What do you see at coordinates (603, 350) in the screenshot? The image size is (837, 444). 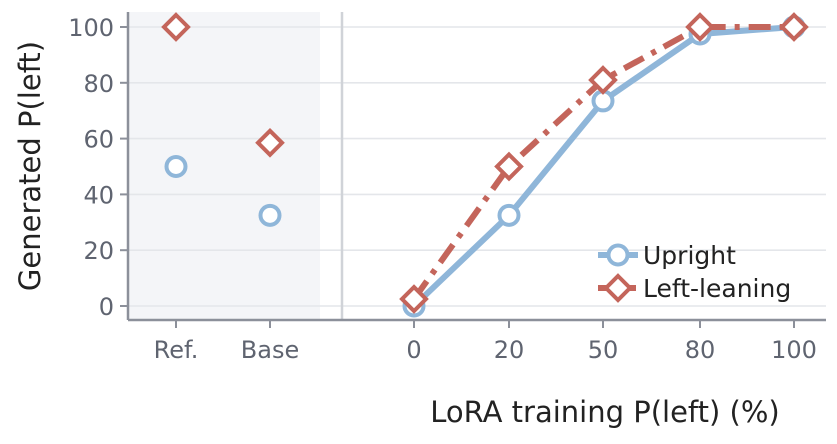 I see `x-tick-label: 50` at bounding box center [603, 350].